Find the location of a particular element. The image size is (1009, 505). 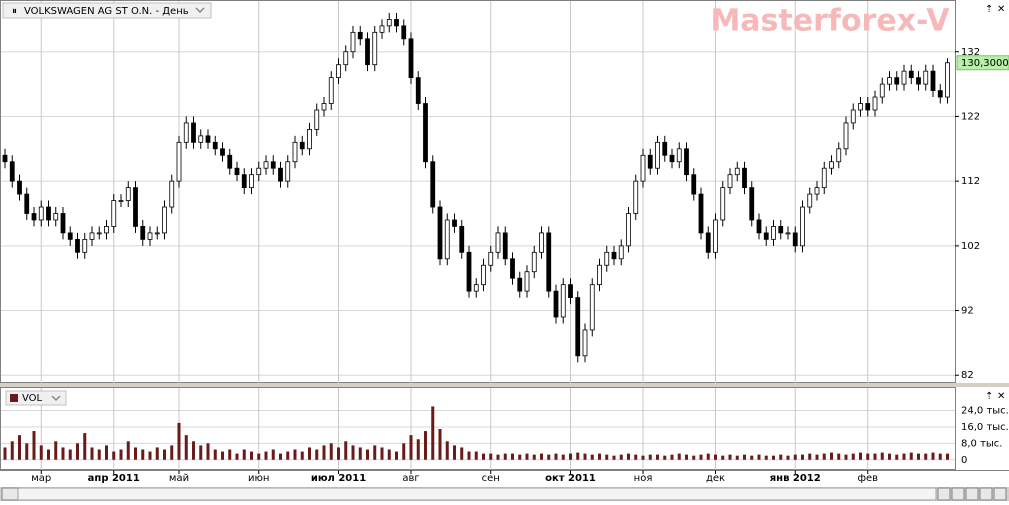

scroll-left is located at coordinates (10, 494).